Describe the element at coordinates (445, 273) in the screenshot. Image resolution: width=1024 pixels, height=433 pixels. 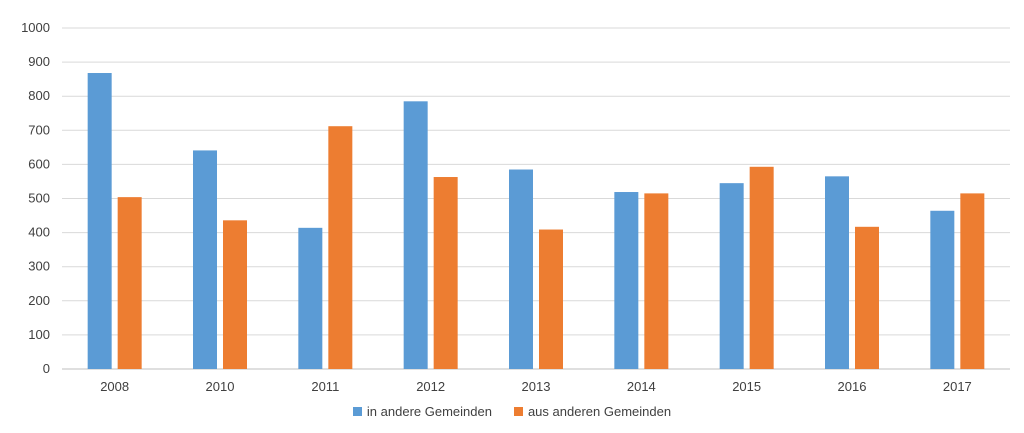
I see `bar-series-2-2012` at that location.